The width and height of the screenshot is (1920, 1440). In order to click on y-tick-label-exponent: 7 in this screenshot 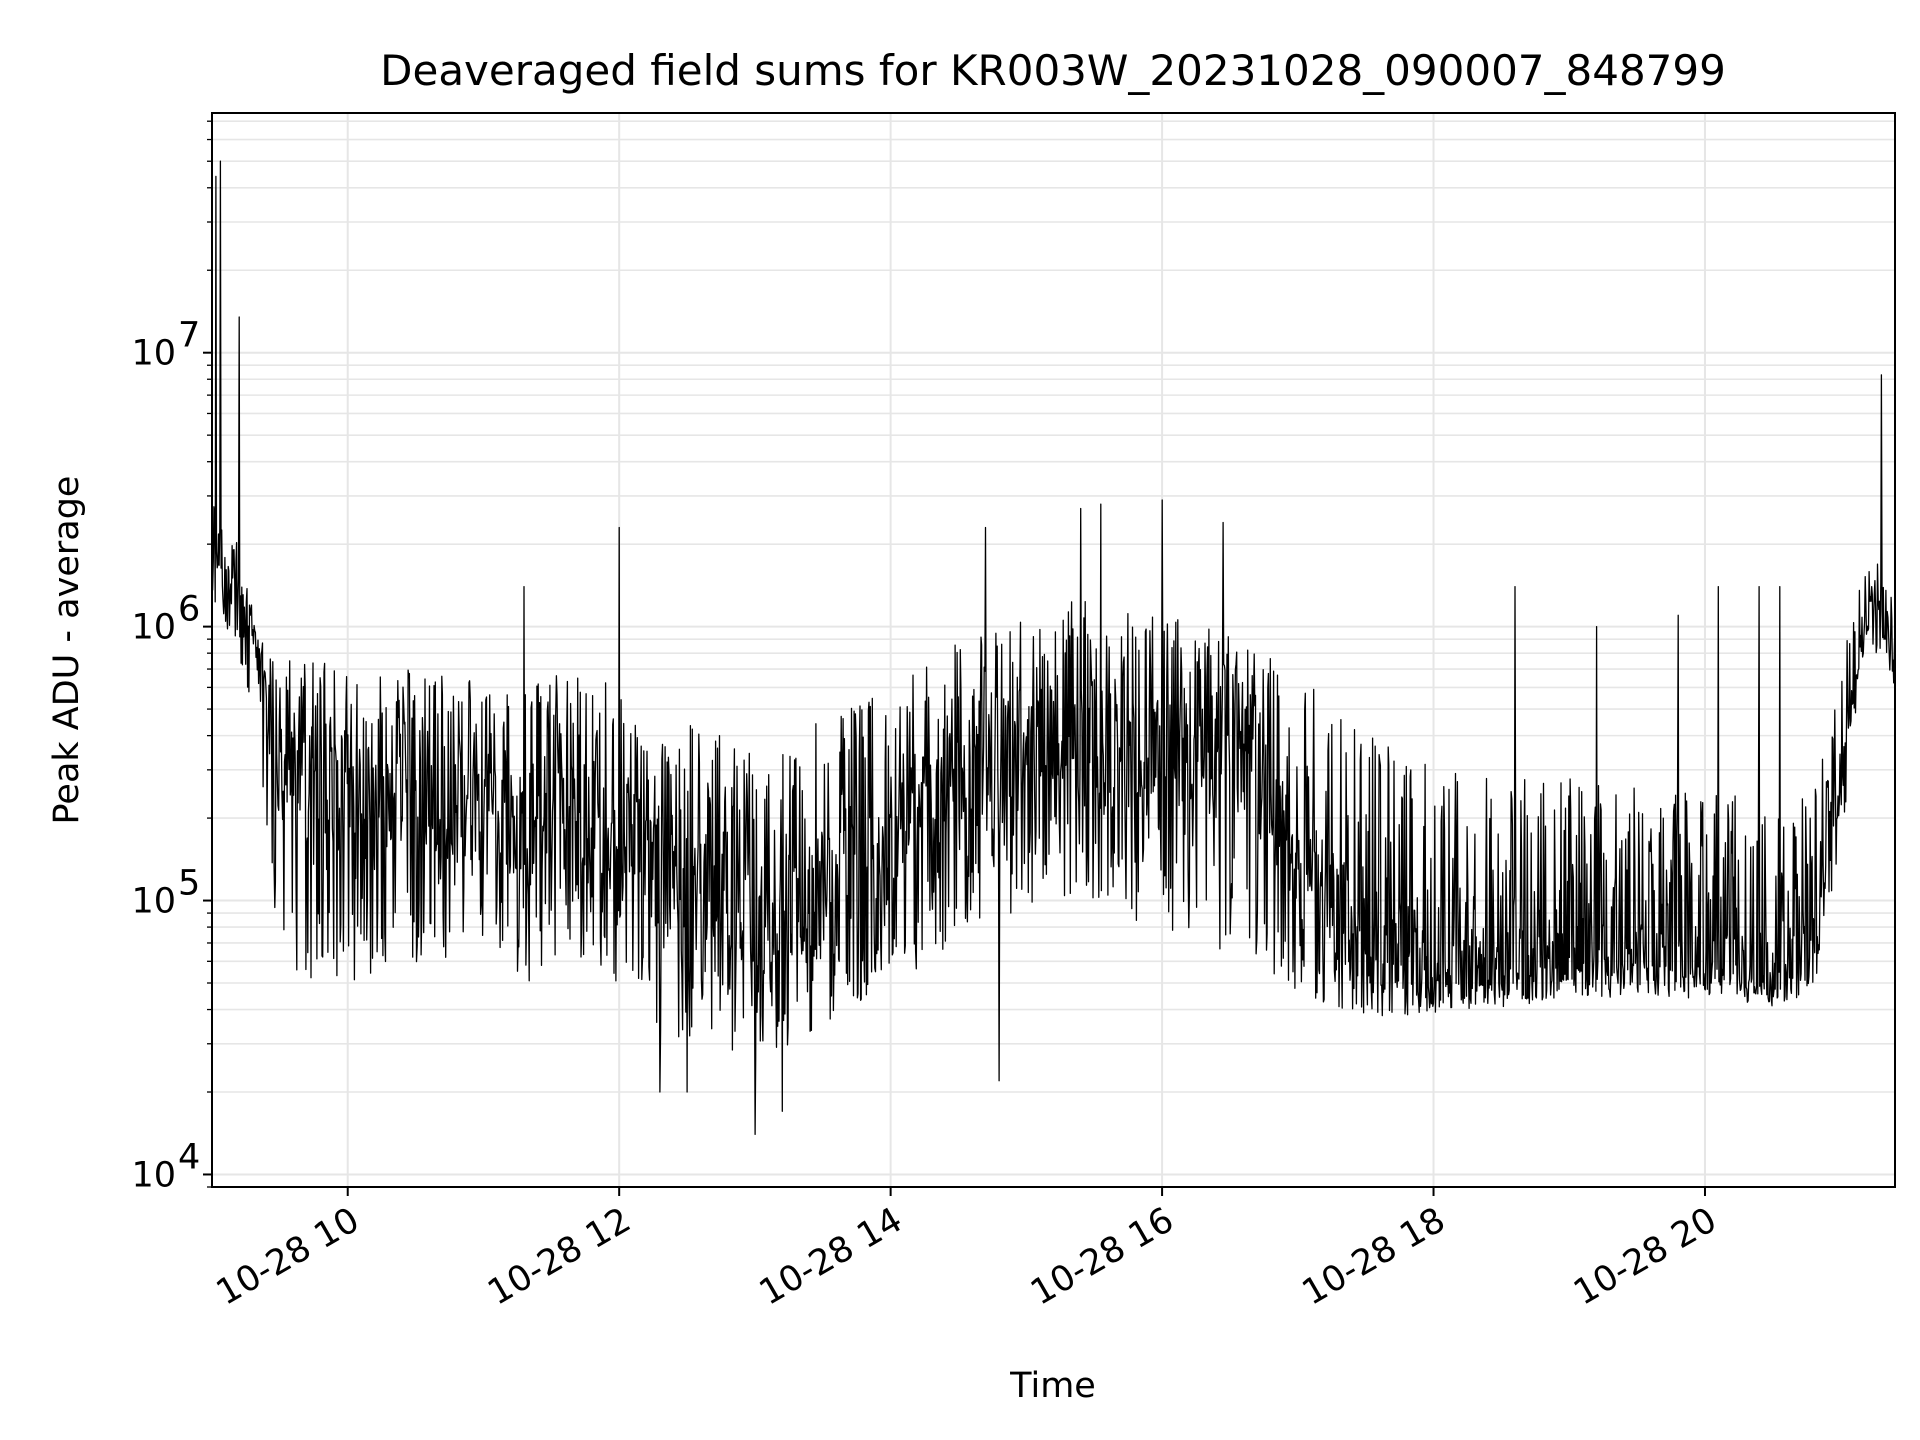, I will do `click(189, 336)`.